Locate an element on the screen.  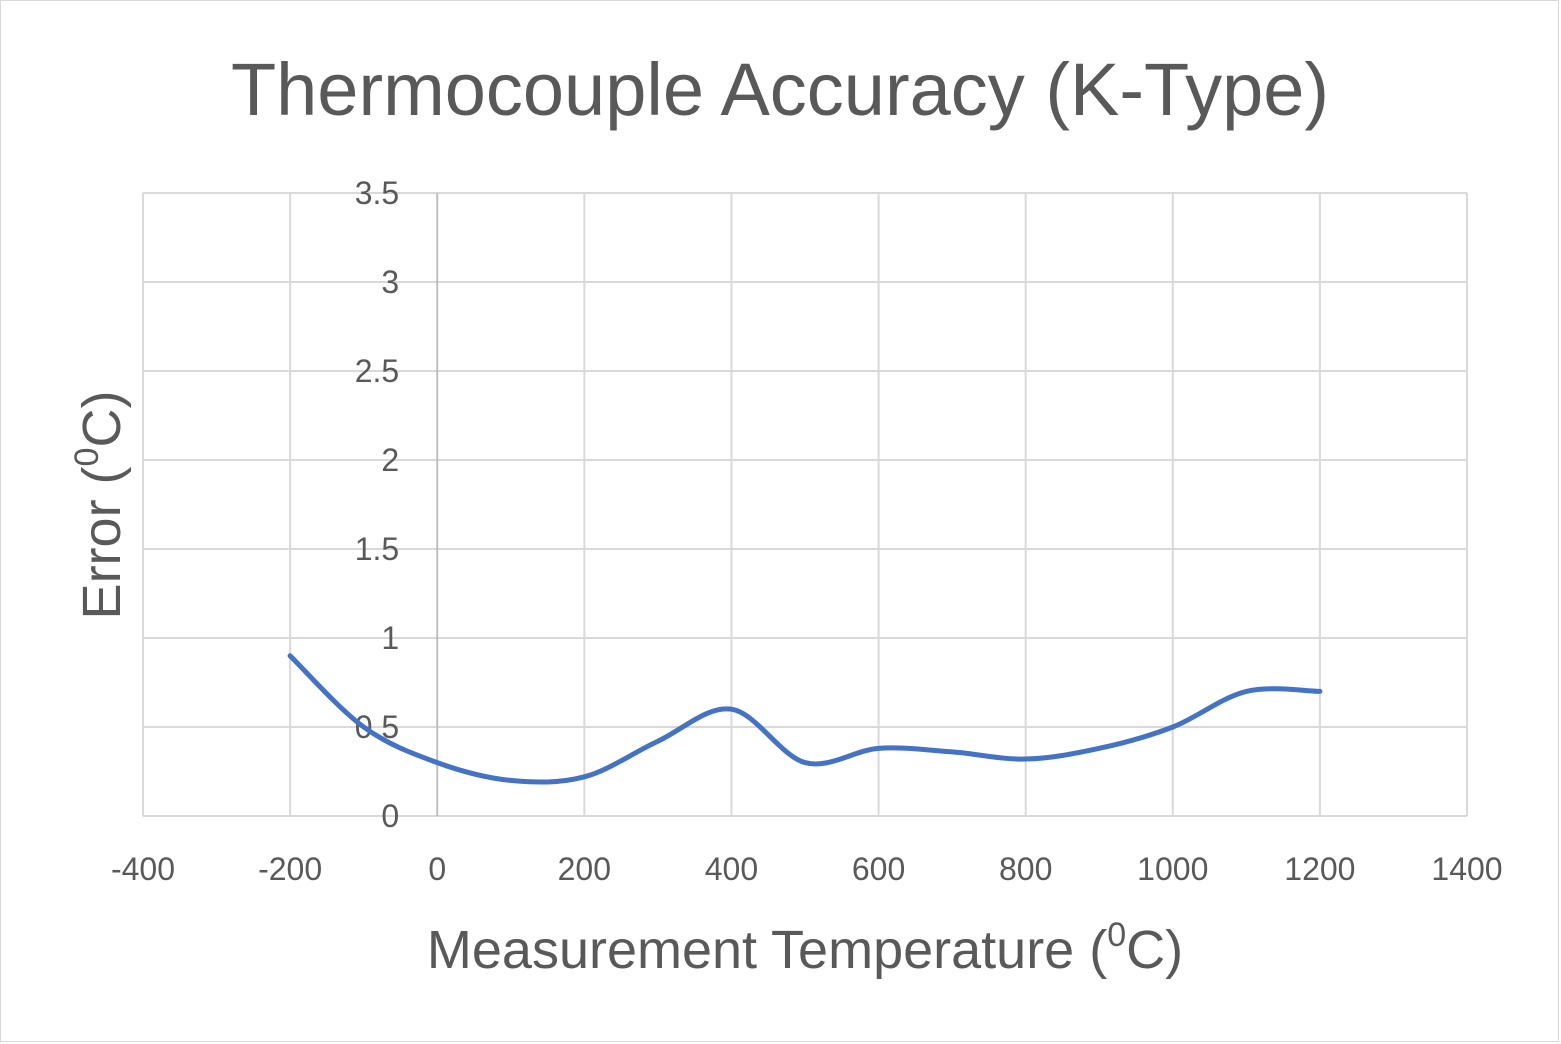
y-axis-title: Error (0C) is located at coordinates (100, 505).